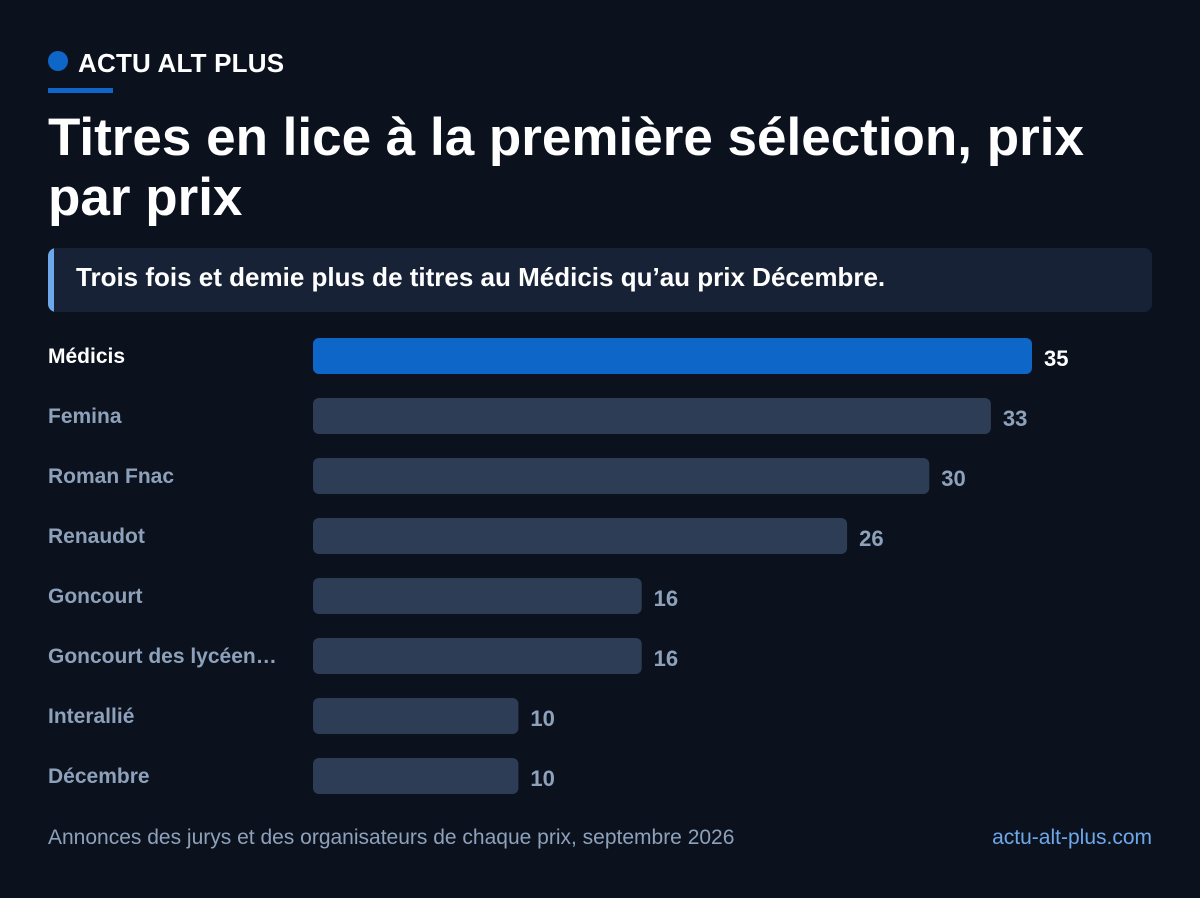 This screenshot has width=1200, height=898. What do you see at coordinates (99, 776) in the screenshot?
I see `category-label: Décembre` at bounding box center [99, 776].